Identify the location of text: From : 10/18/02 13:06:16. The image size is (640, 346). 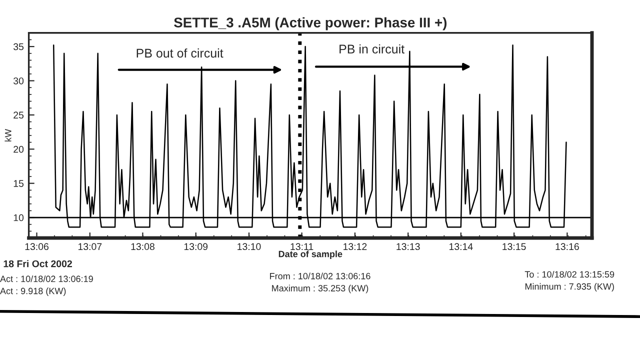
(320, 276).